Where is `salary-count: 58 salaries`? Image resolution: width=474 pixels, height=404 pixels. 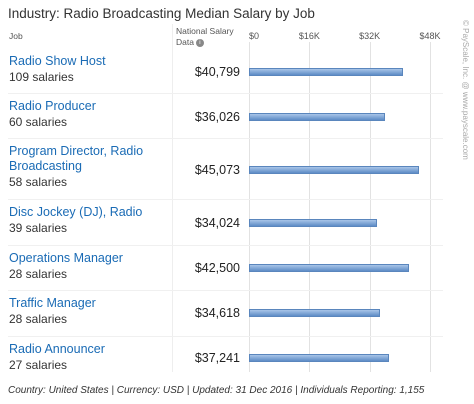
salary-count: 58 salaries is located at coordinates (38, 182).